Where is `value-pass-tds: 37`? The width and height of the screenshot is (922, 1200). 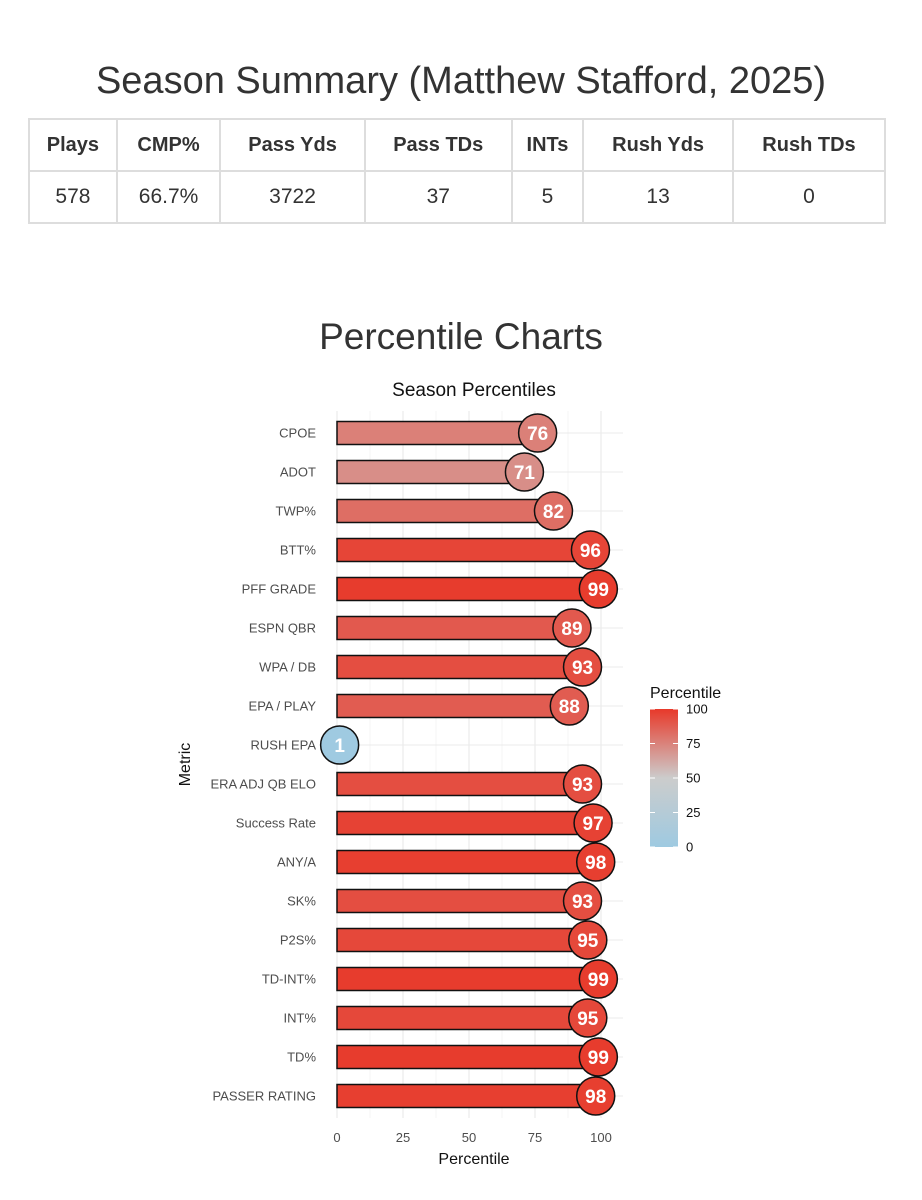 value-pass-tds: 37 is located at coordinates (438, 197).